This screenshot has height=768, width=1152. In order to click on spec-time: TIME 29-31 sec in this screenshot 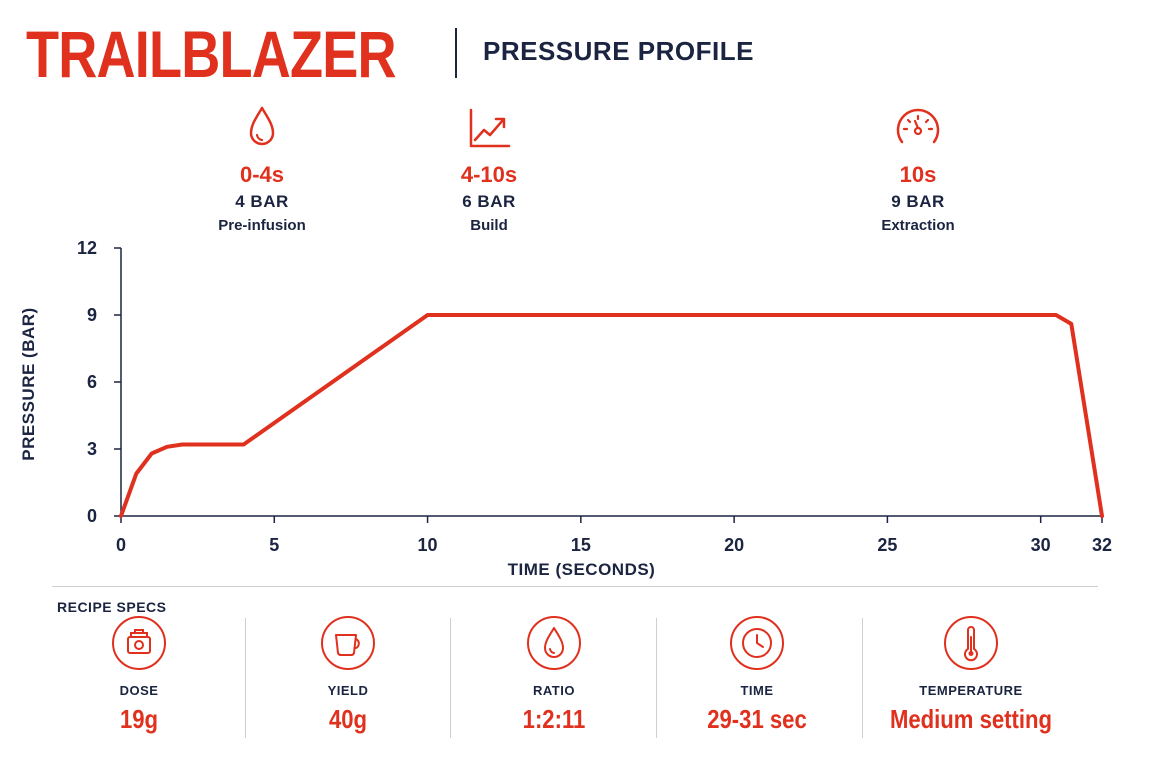, I will do `click(757, 675)`.